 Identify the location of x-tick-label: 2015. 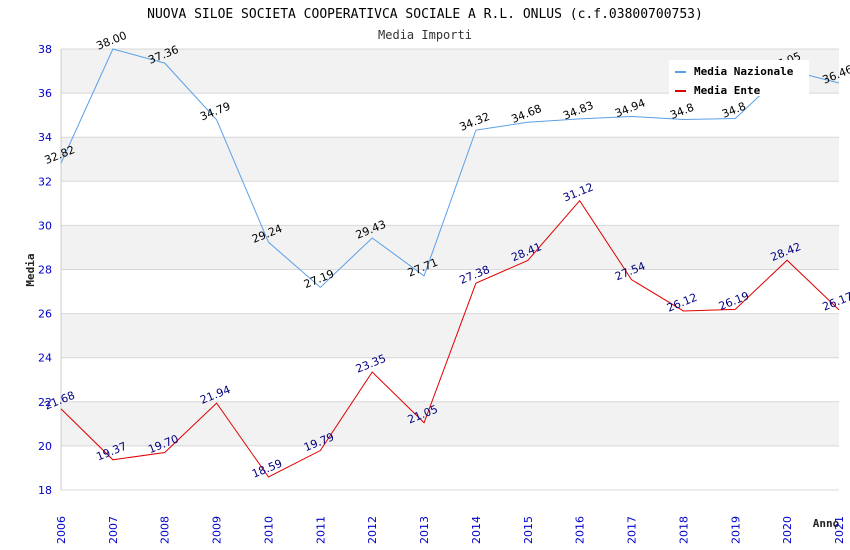
(528, 530).